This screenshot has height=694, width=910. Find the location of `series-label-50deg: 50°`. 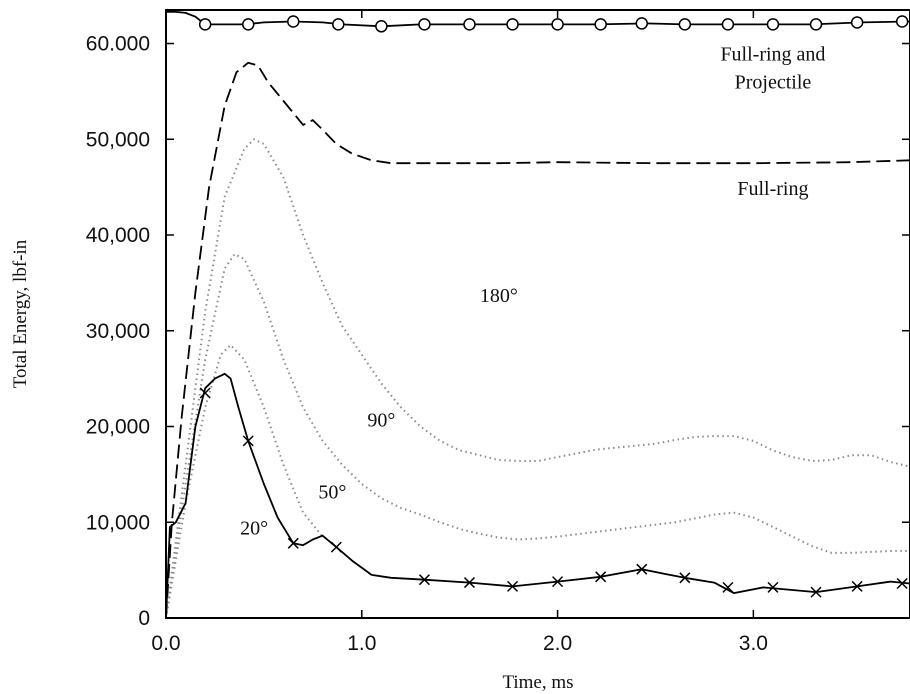

series-label-50deg: 50° is located at coordinates (332, 492).